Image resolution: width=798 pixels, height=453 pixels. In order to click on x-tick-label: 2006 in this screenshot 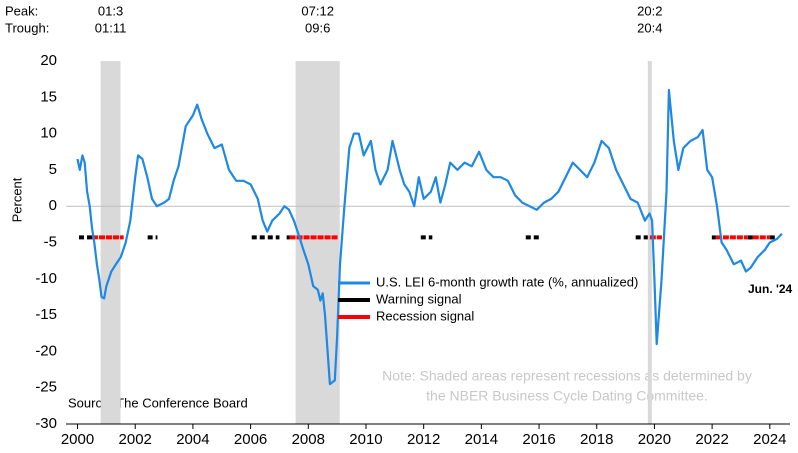, I will do `click(250, 439)`.